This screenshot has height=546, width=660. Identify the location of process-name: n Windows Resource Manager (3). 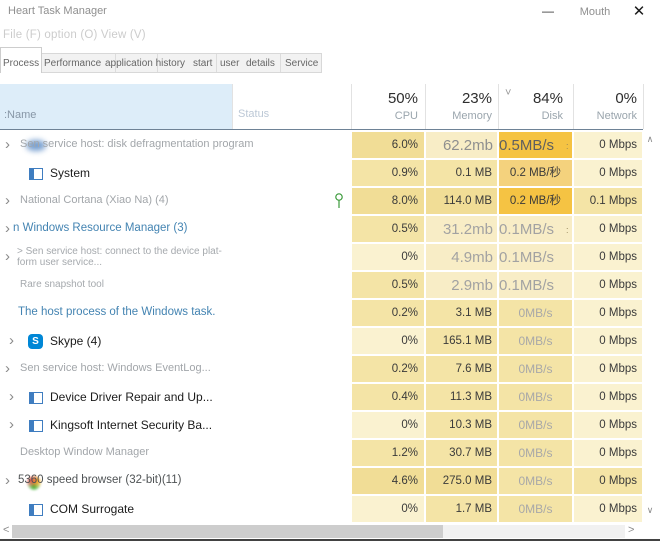
(100, 228).